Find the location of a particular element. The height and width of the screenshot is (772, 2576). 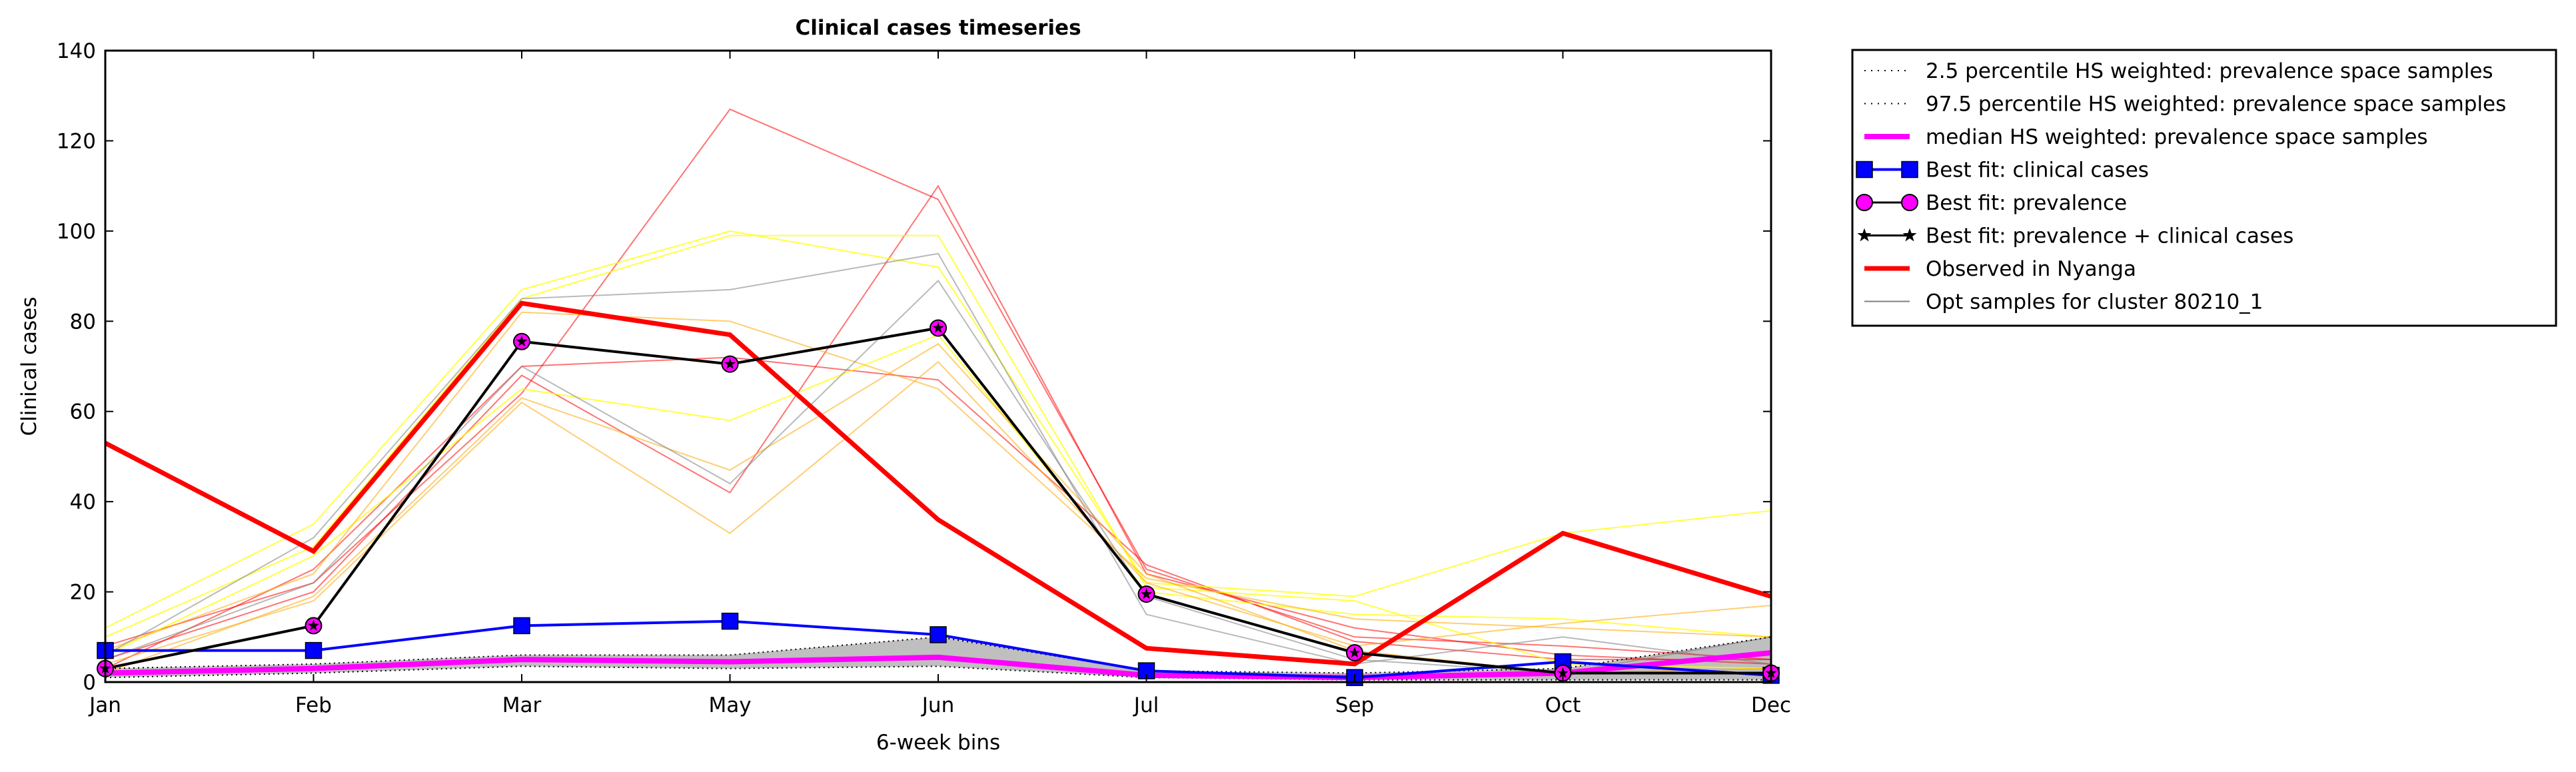

legend-item: Best fit: prevalence is located at coordinates (1992, 203).